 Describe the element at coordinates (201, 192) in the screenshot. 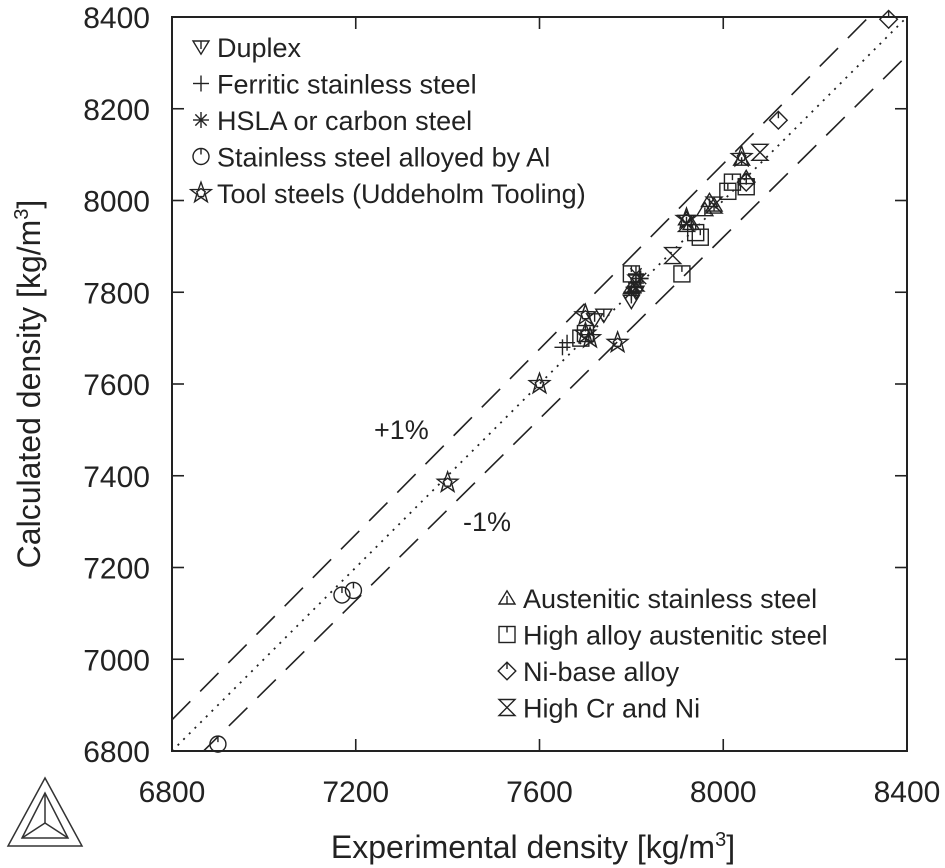

I see `legend-marker-tool` at that location.